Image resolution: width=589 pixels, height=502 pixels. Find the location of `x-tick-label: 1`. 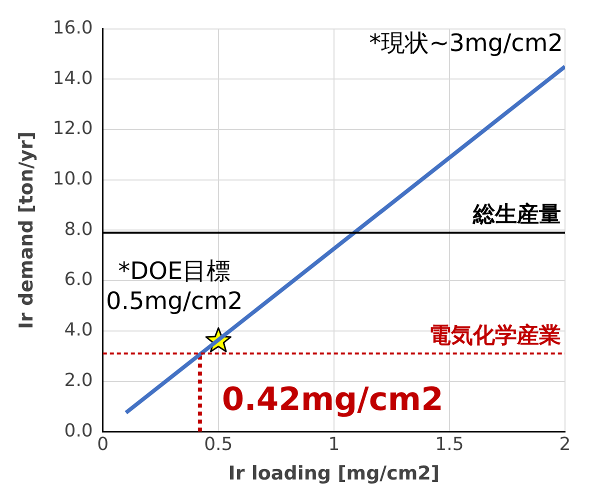

x-tick-label: 1 is located at coordinates (334, 445).